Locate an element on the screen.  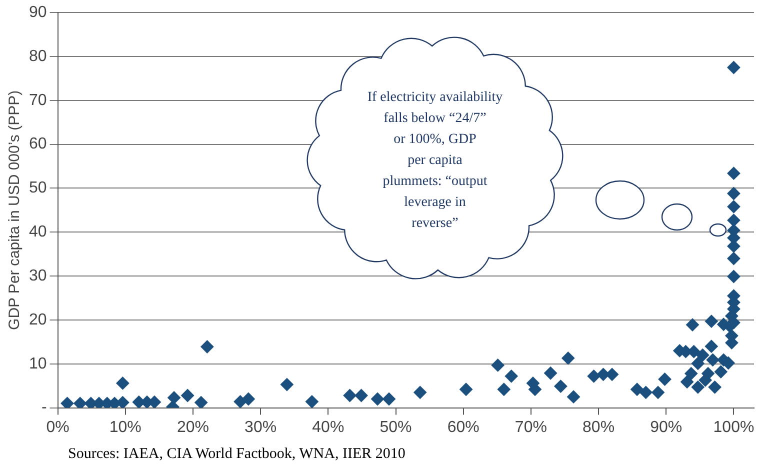
x-tick-label: 90% is located at coordinates (666, 427).